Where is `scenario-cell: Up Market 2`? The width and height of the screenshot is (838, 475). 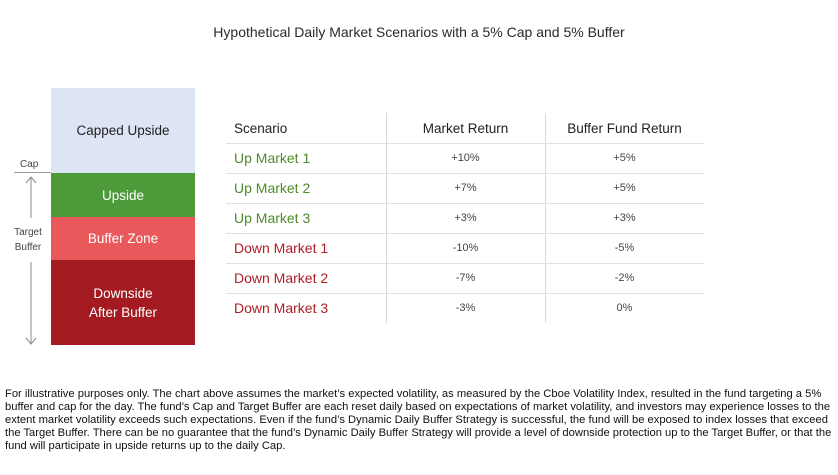 scenario-cell: Up Market 2 is located at coordinates (272, 188).